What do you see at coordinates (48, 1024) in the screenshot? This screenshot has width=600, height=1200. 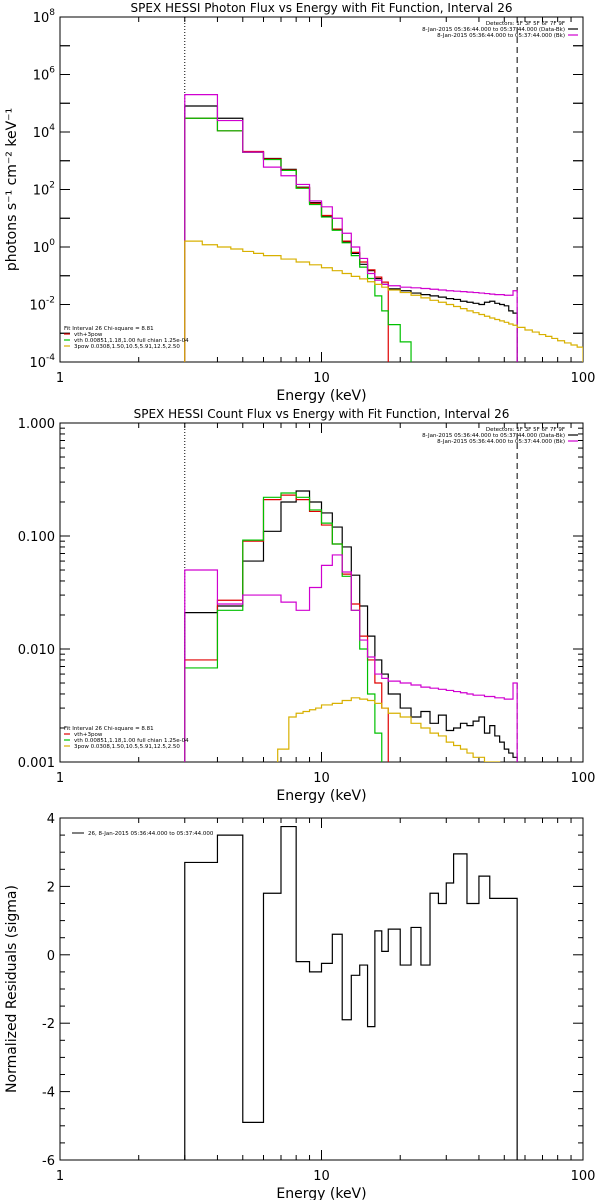 I see `y-tick-label: -2` at bounding box center [48, 1024].